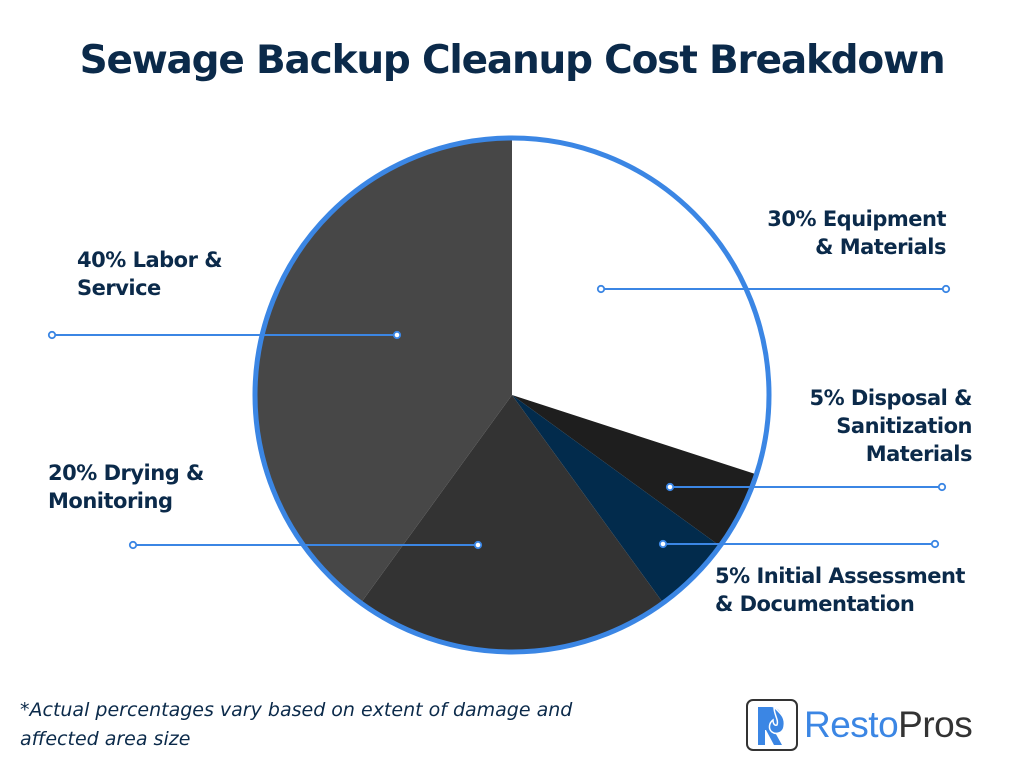 This screenshot has height=768, width=1024. What do you see at coordinates (904, 426) in the screenshot?
I see `label-line: Sanitization` at bounding box center [904, 426].